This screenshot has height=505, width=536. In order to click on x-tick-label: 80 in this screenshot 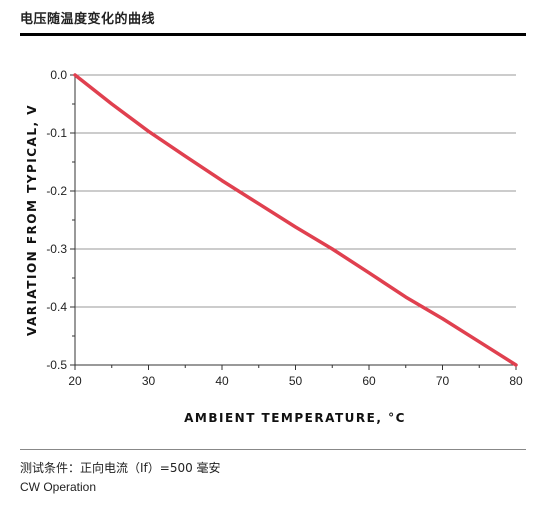, I will do `click(516, 381)`.